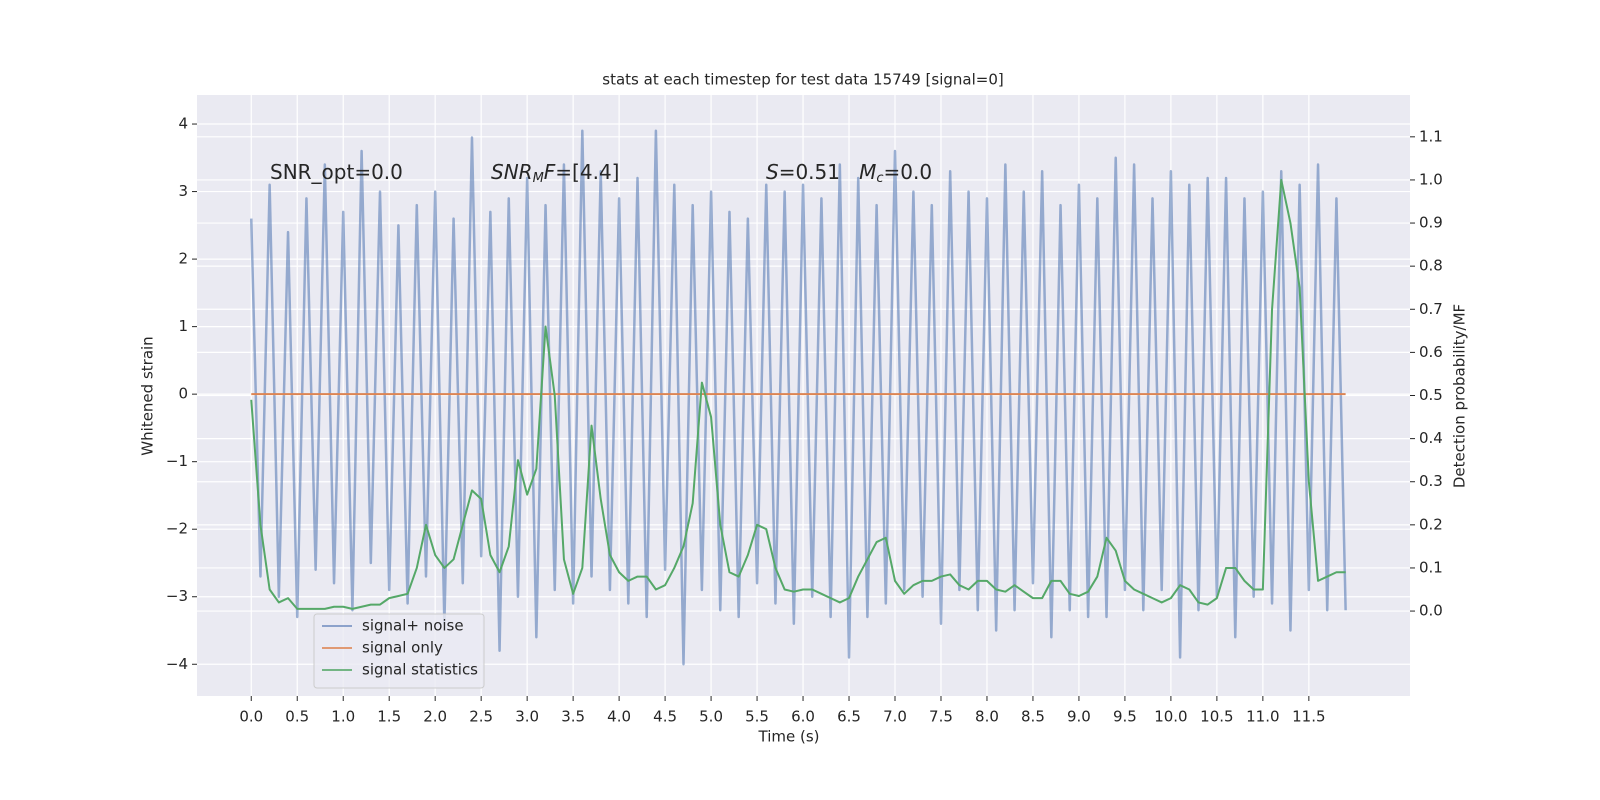 This screenshot has width=1600, height=800. Describe the element at coordinates (803, 717) in the screenshot. I see `x-tick-label: 6.0` at that location.